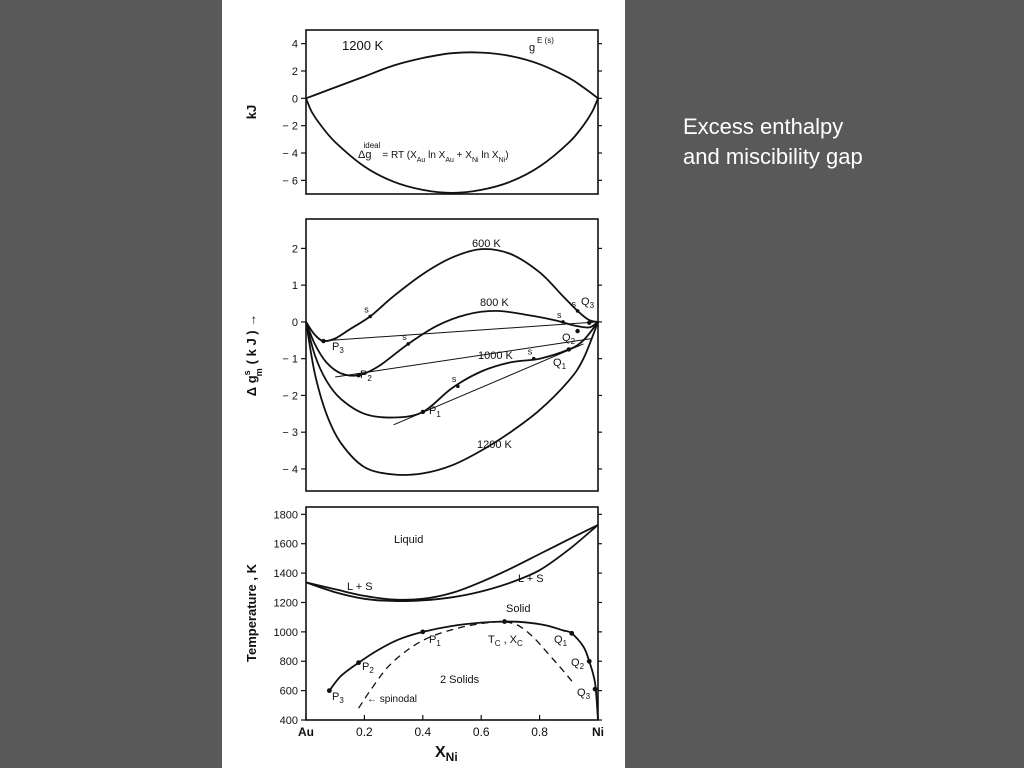 Image resolution: width=1024 pixels, height=768 pixels. What do you see at coordinates (295, 99) in the screenshot?
I see `top-ytick-label: 0` at bounding box center [295, 99].